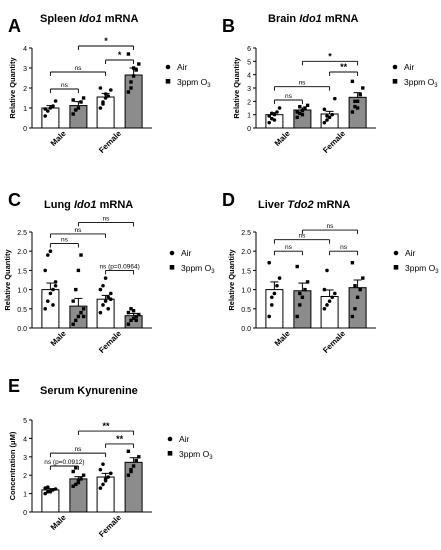  I want to click on chart-title: Lung Ido1 mRNA, so click(88, 205).